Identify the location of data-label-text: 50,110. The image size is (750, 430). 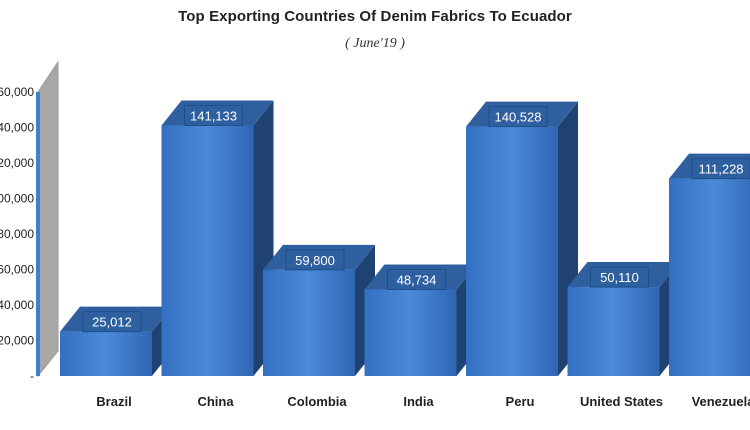
(619, 277).